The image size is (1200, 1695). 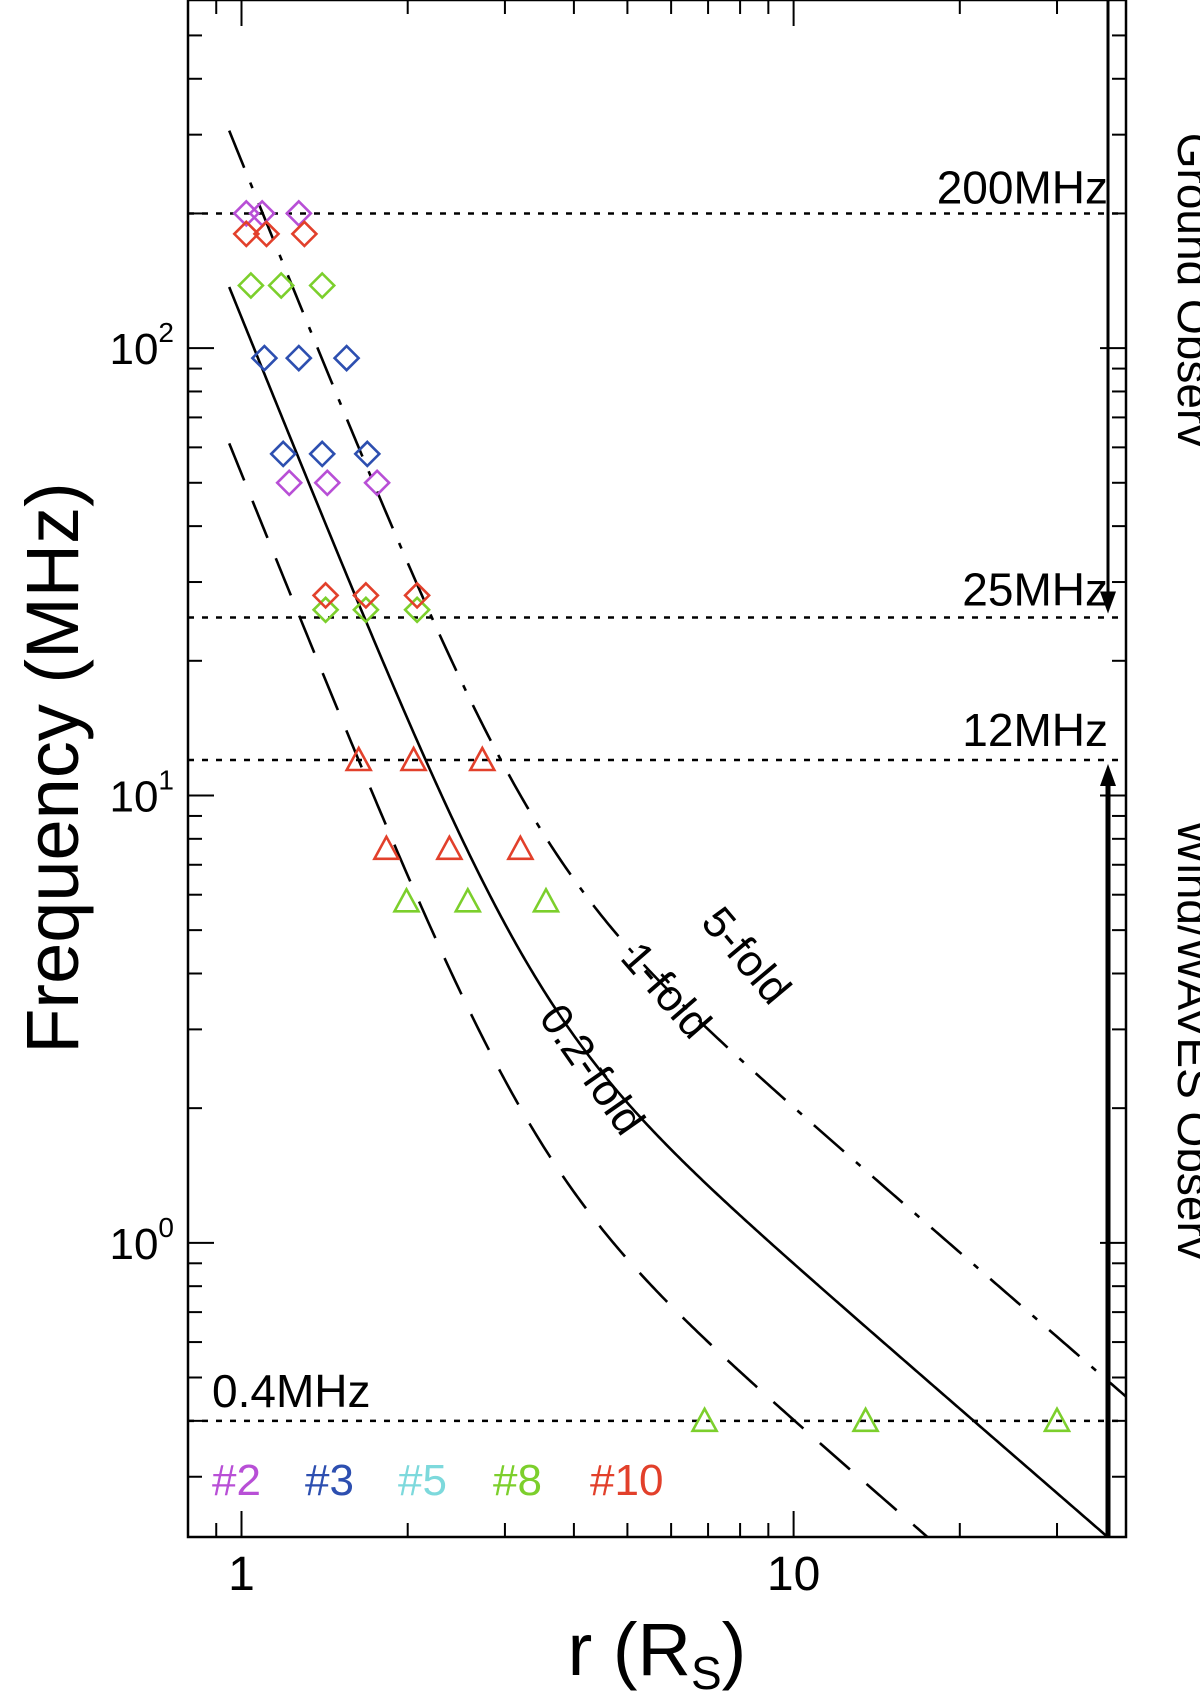 I want to click on instrument-range-arrows, so click(x=1108, y=768).